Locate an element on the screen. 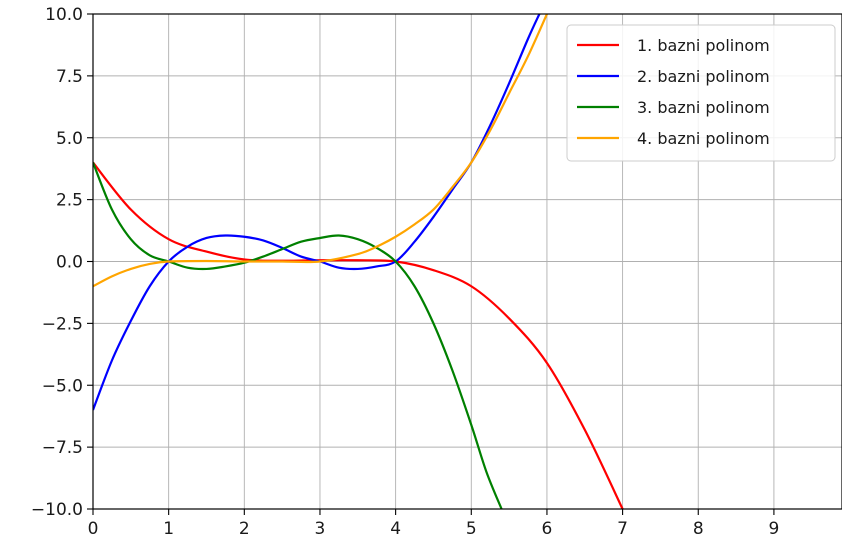 The width and height of the screenshot is (842, 547). y-tick-label: −10.0 is located at coordinates (57, 510).